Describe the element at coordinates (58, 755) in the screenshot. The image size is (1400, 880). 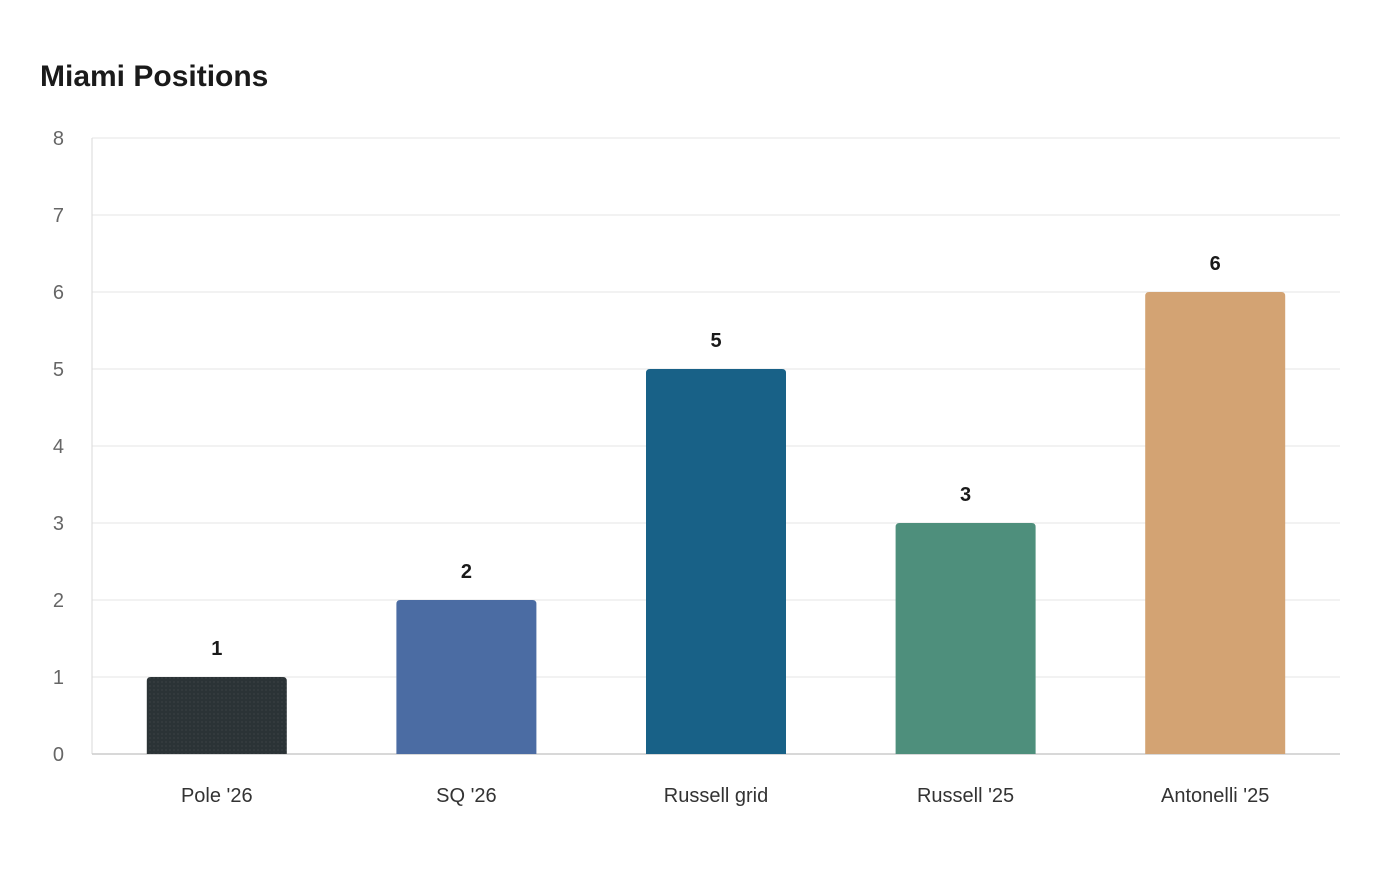
I see `y-tick-label: 0` at that location.